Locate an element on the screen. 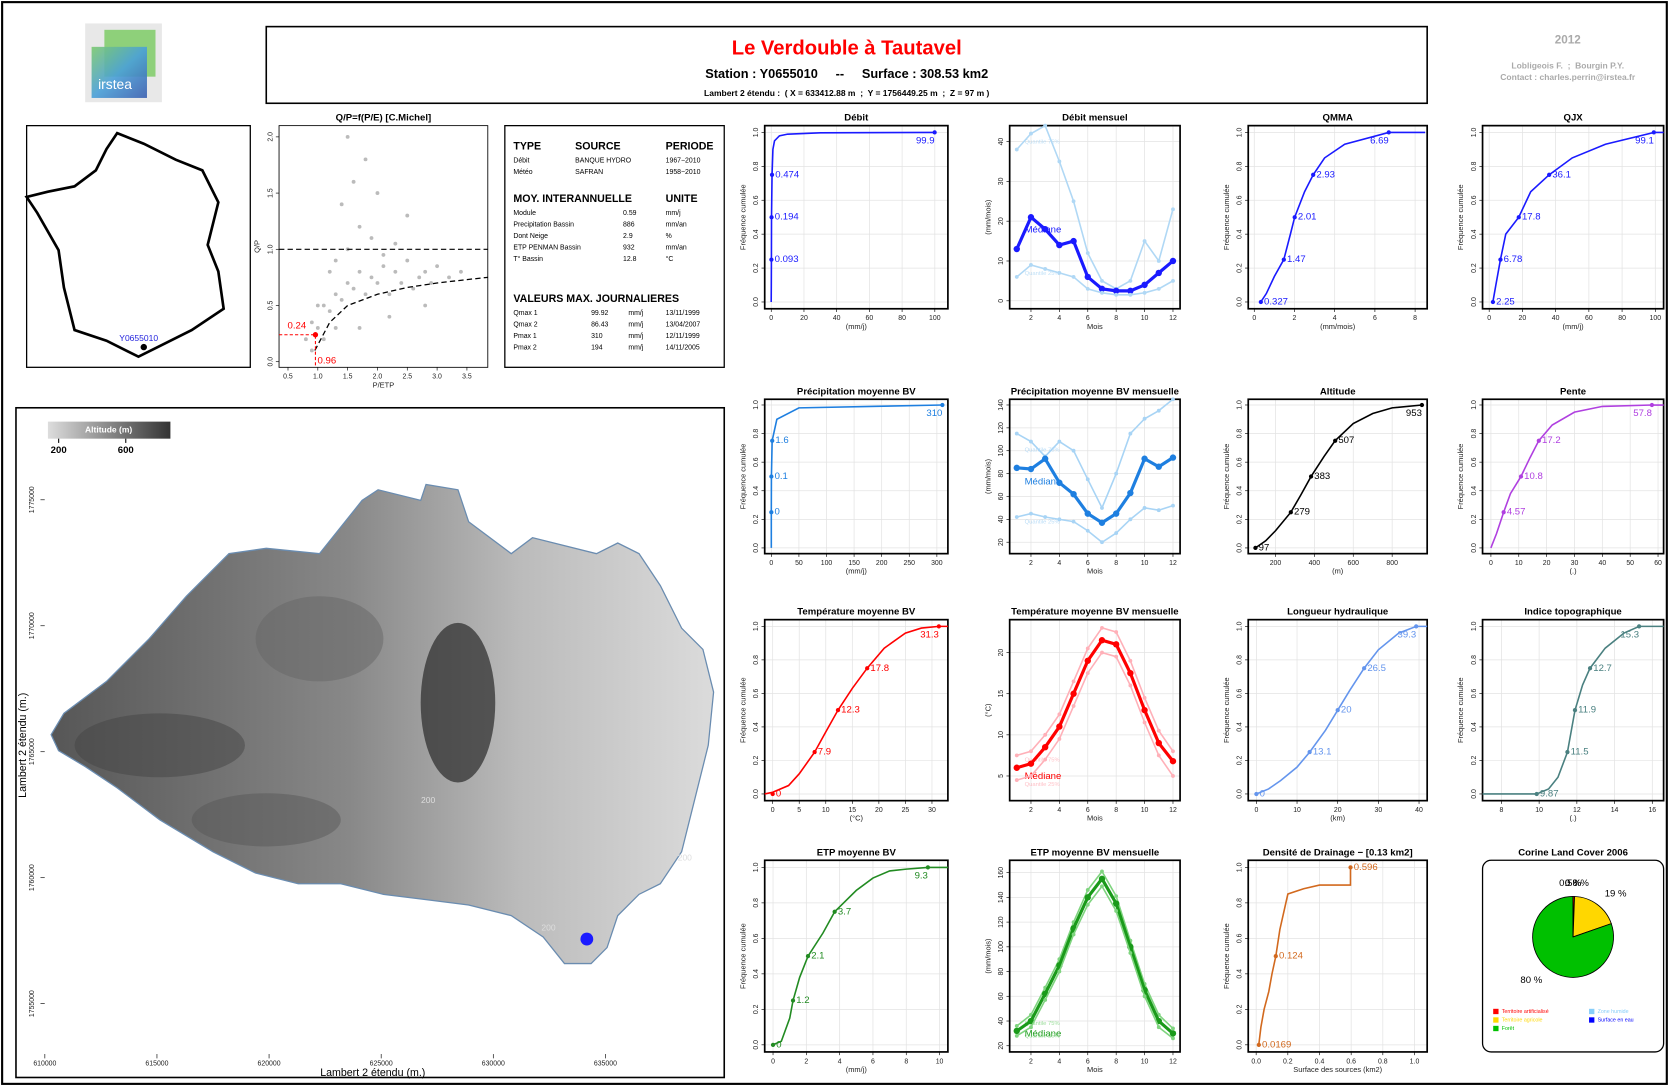 This screenshot has width=1670, height=1086. y-tick-label: 5 is located at coordinates (1001, 776).